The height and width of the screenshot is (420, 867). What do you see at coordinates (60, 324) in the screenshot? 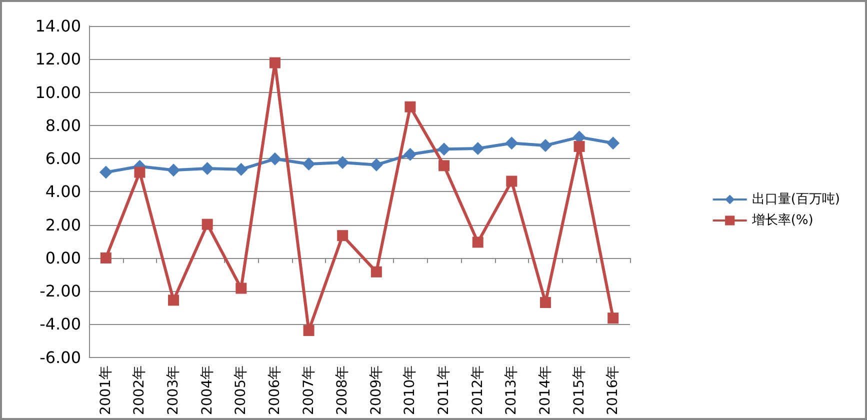
I see `y-tick-label: -4.00` at bounding box center [60, 324].